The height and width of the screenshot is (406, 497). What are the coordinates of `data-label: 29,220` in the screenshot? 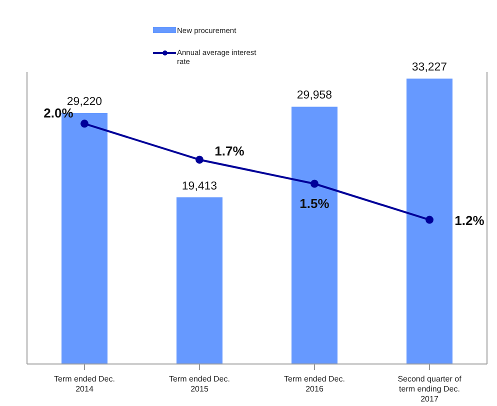 It's located at (84, 102).